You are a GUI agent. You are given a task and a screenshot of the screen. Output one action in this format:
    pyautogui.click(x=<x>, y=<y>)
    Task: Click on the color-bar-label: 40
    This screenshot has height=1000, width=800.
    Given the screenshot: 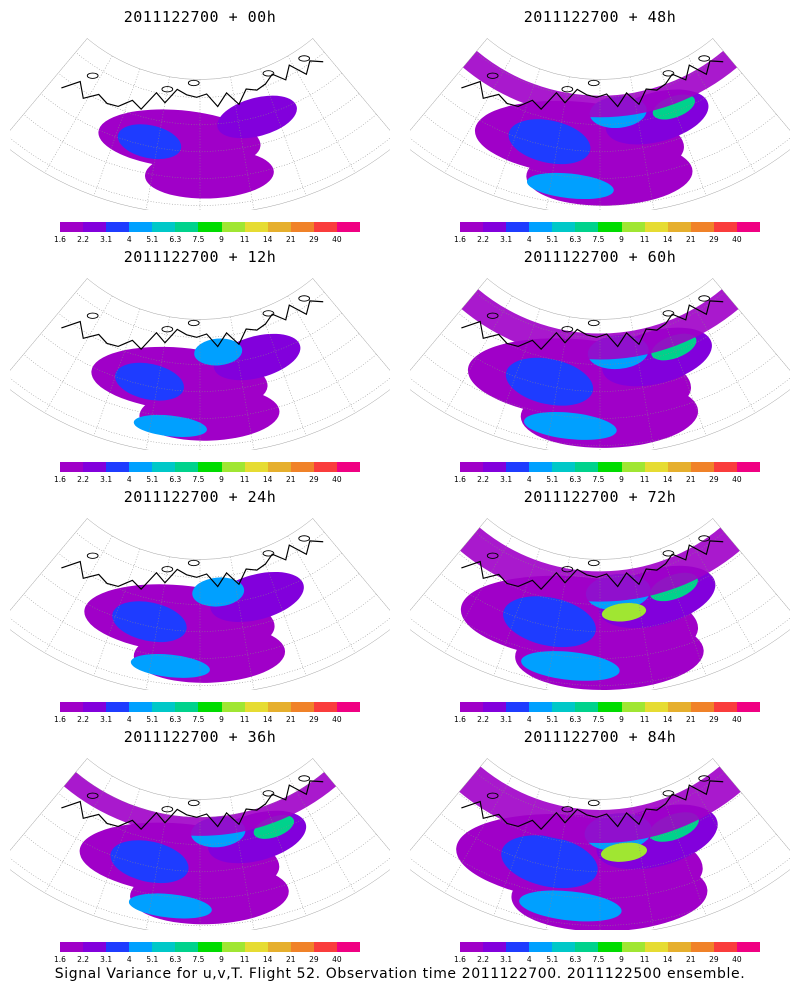 What is the action you would take?
    pyautogui.click(x=337, y=959)
    